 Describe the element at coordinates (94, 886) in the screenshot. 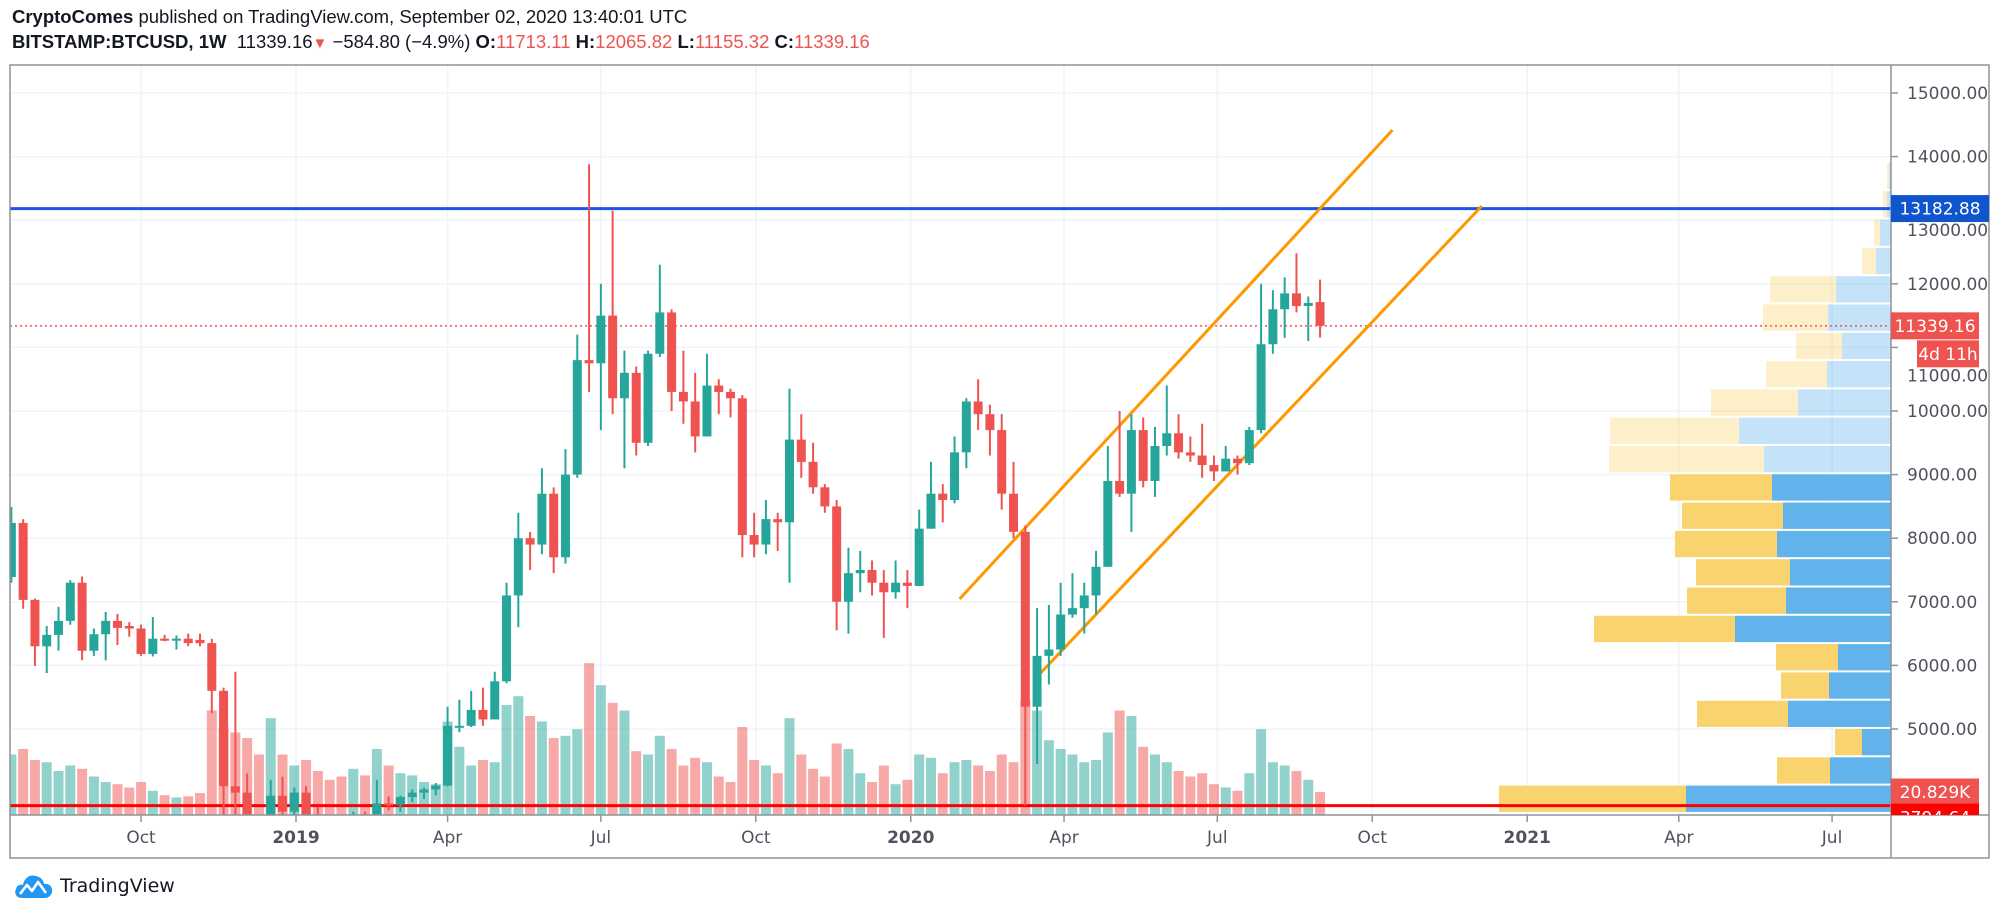

I see `tradingview-logo: TradingView` at that location.